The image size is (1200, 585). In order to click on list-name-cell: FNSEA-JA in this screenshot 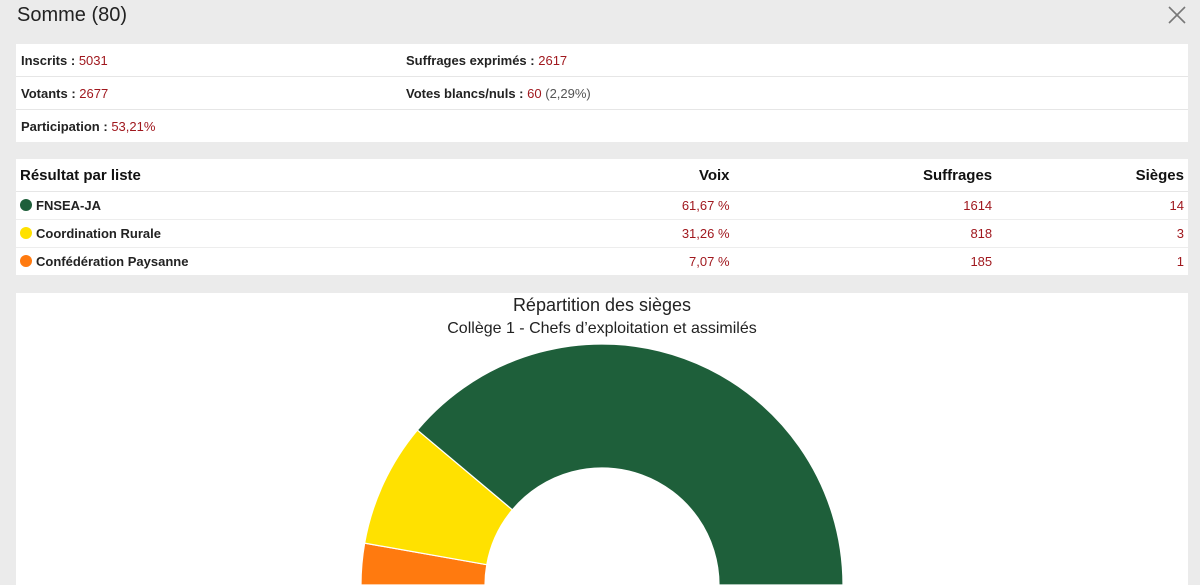, I will do `click(280, 205)`.